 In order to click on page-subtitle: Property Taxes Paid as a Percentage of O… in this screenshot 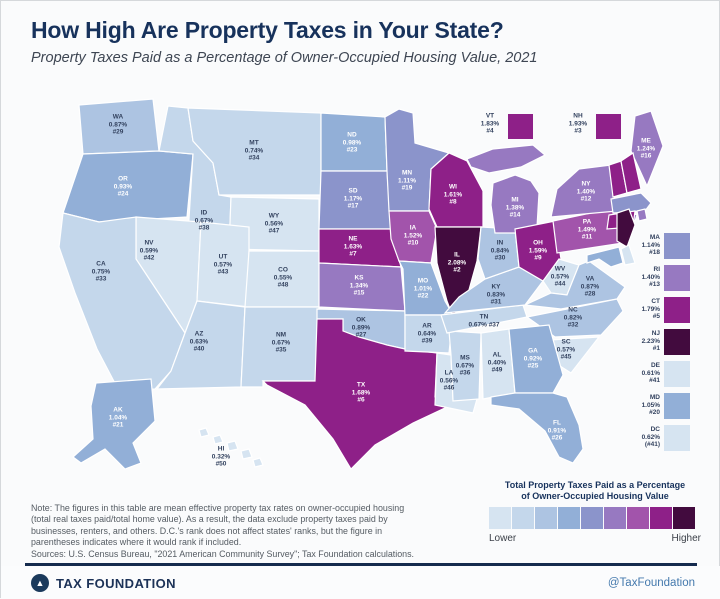, I will do `click(284, 58)`.